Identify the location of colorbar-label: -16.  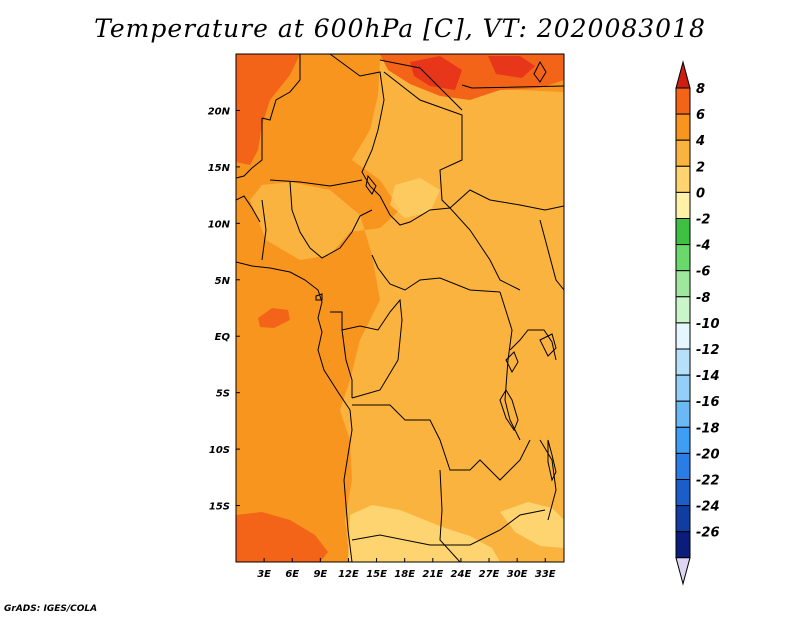
(708, 402).